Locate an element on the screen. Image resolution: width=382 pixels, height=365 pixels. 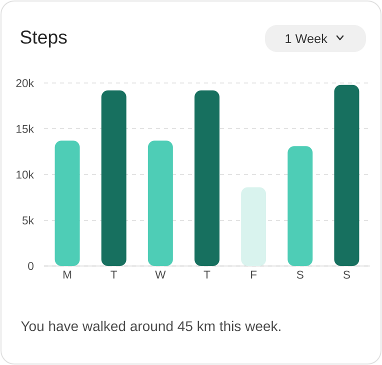
y-tick-label: 10k is located at coordinates (25, 174).